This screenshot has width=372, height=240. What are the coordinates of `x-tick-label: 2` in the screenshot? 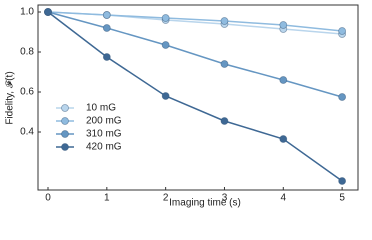 It's located at (166, 198).